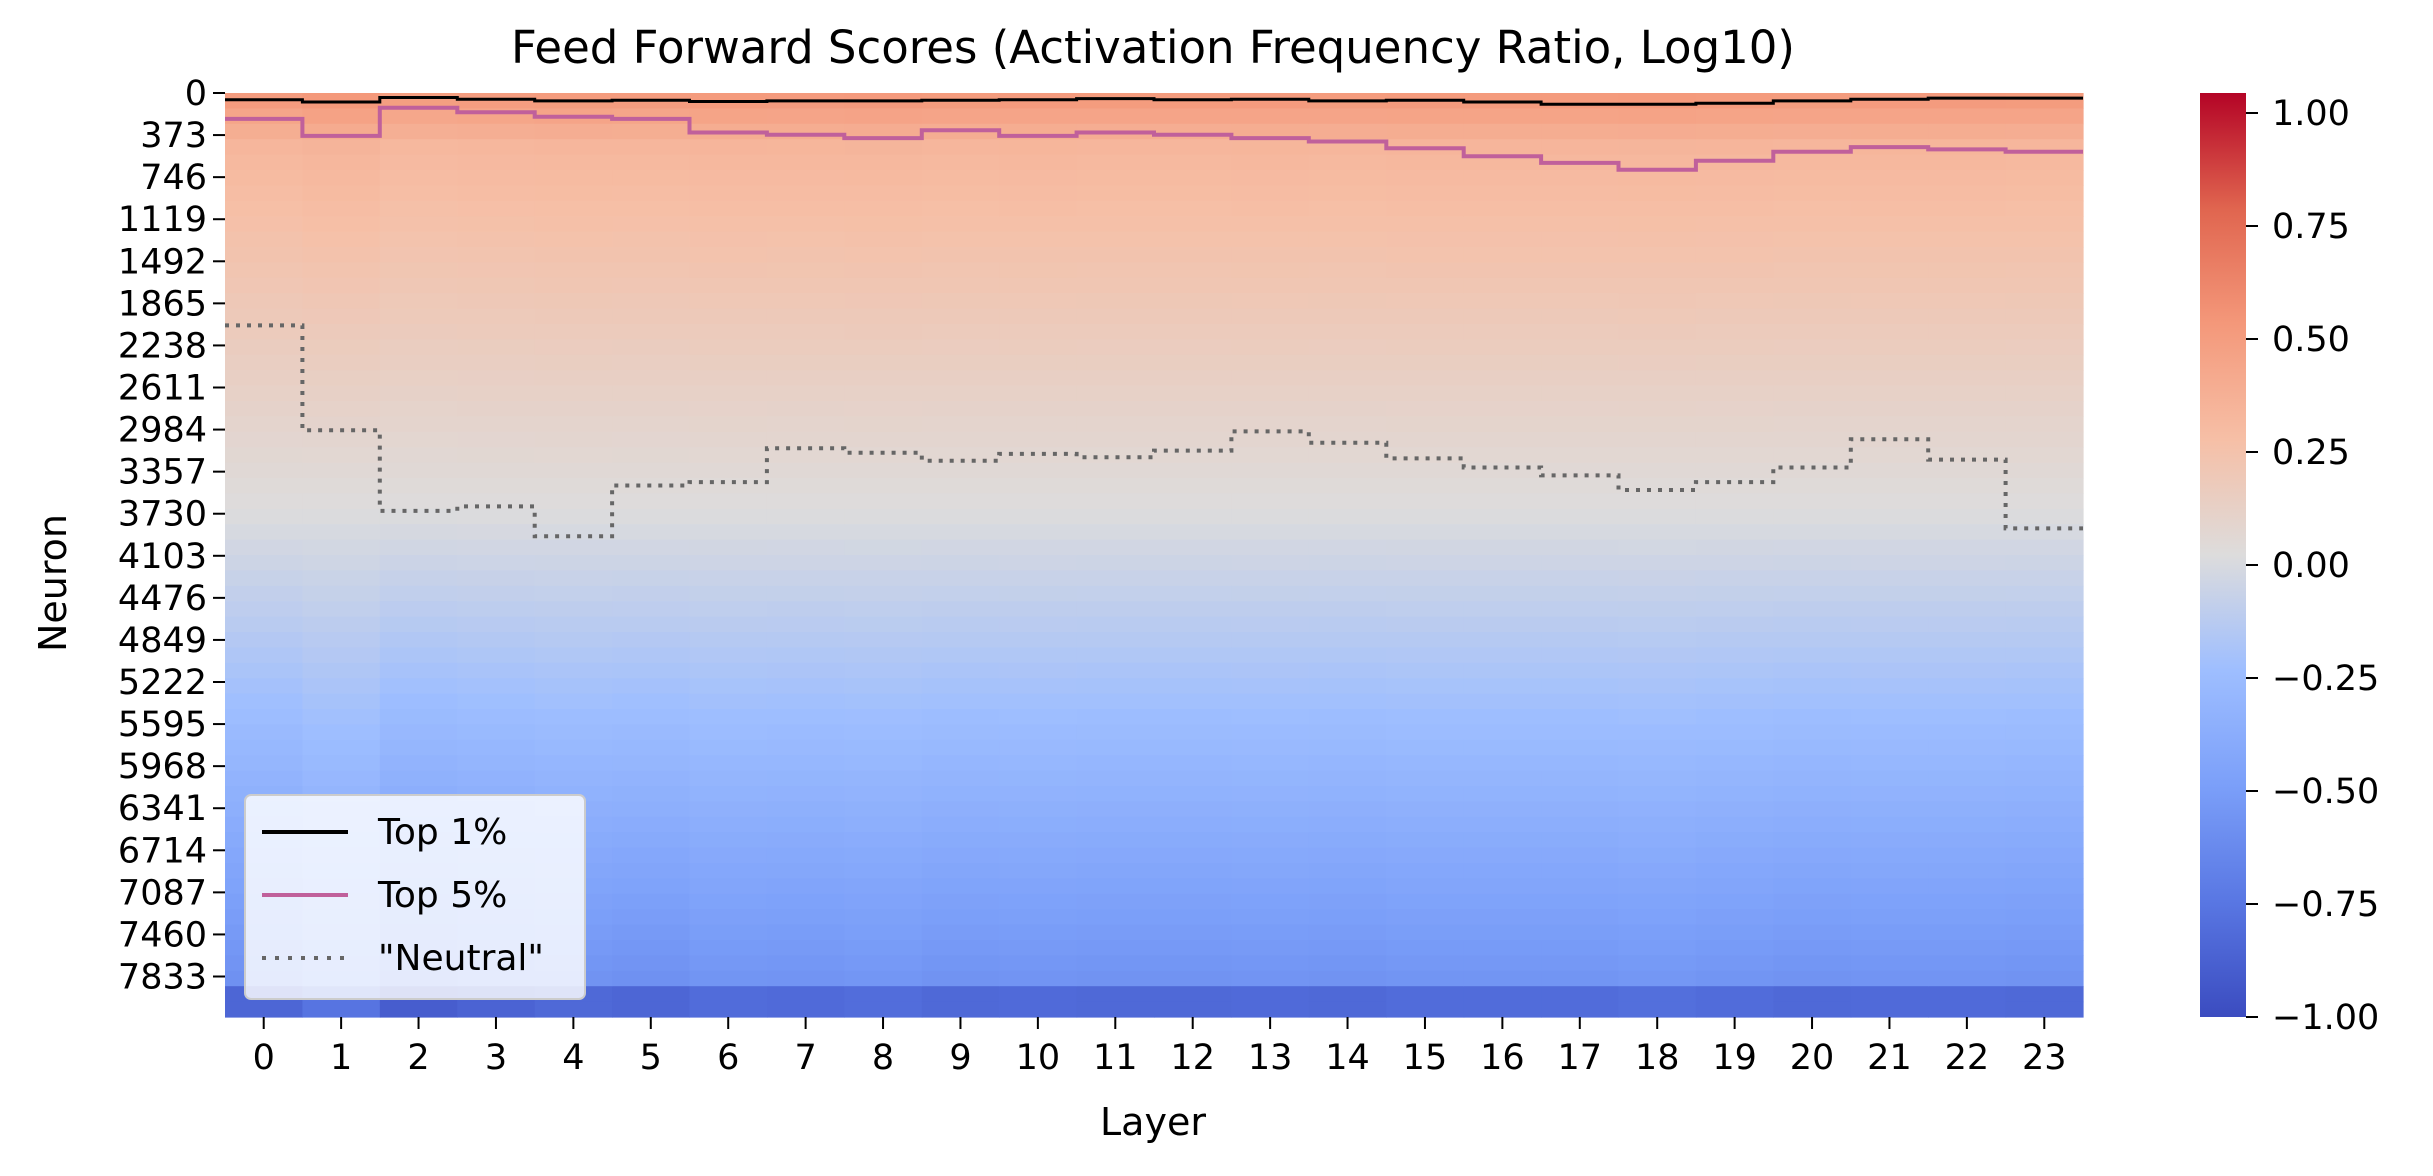 The height and width of the screenshot is (1176, 2433). Describe the element at coordinates (2311, 227) in the screenshot. I see `colorbar-tick-label: 0.75` at that location.